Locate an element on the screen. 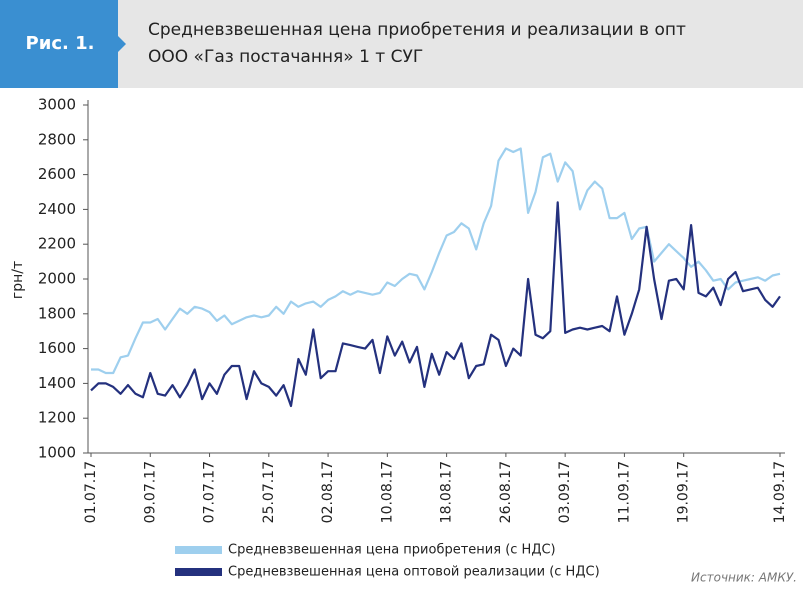  x-tick-label: 25.07.17 is located at coordinates (269, 492).